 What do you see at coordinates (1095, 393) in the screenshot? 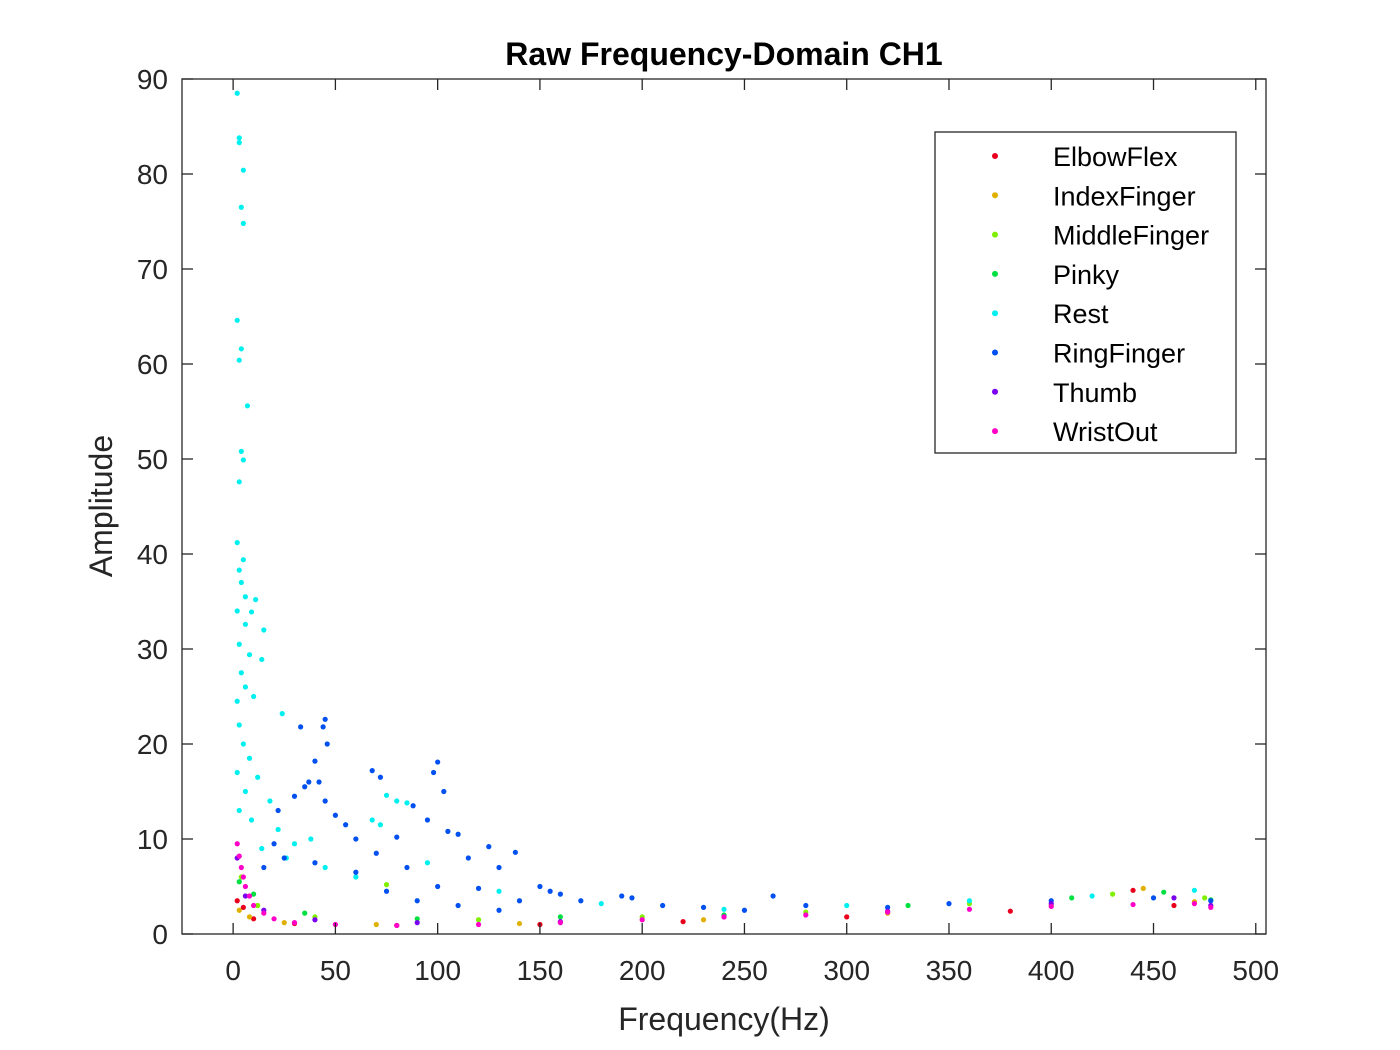
I see `legend-label: Thumb` at bounding box center [1095, 393].